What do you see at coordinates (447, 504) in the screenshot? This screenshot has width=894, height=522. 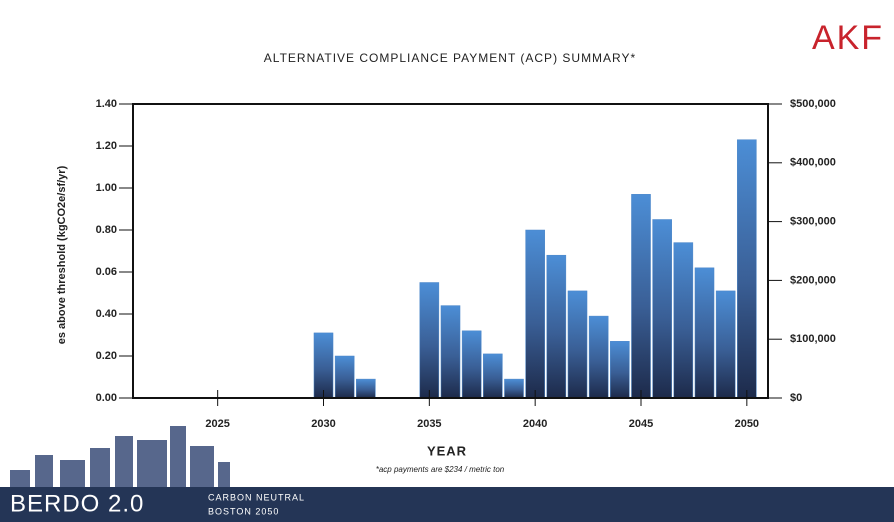 I see `footer-band` at bounding box center [447, 504].